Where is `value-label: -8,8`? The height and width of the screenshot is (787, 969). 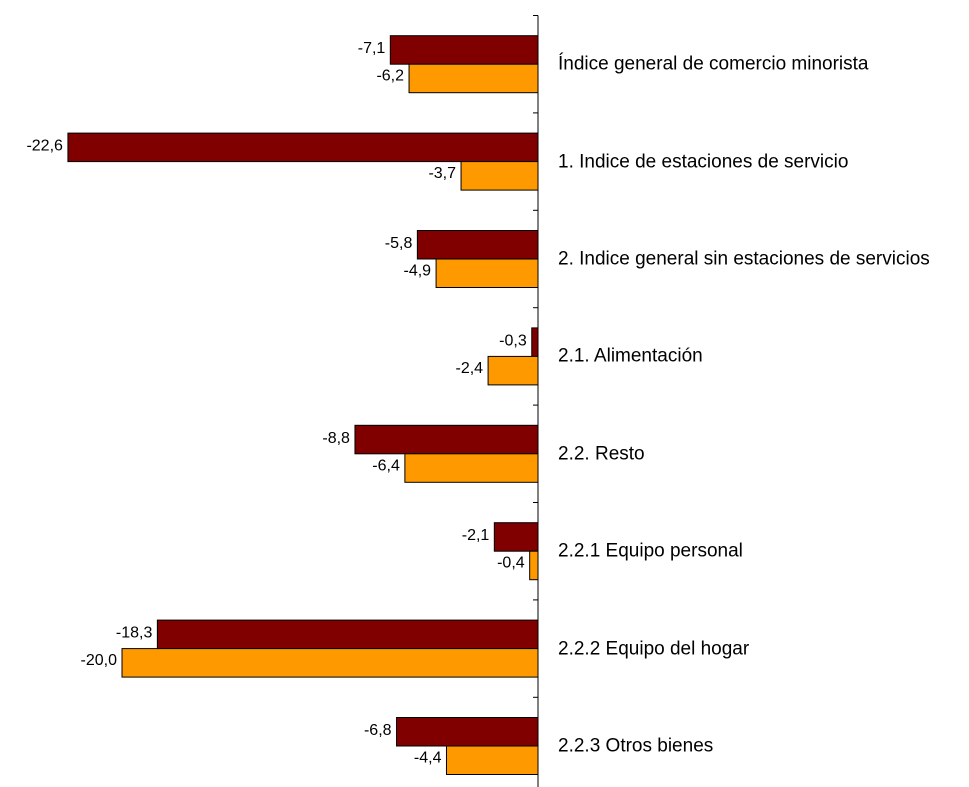
value-label: -8,8 is located at coordinates (336, 438).